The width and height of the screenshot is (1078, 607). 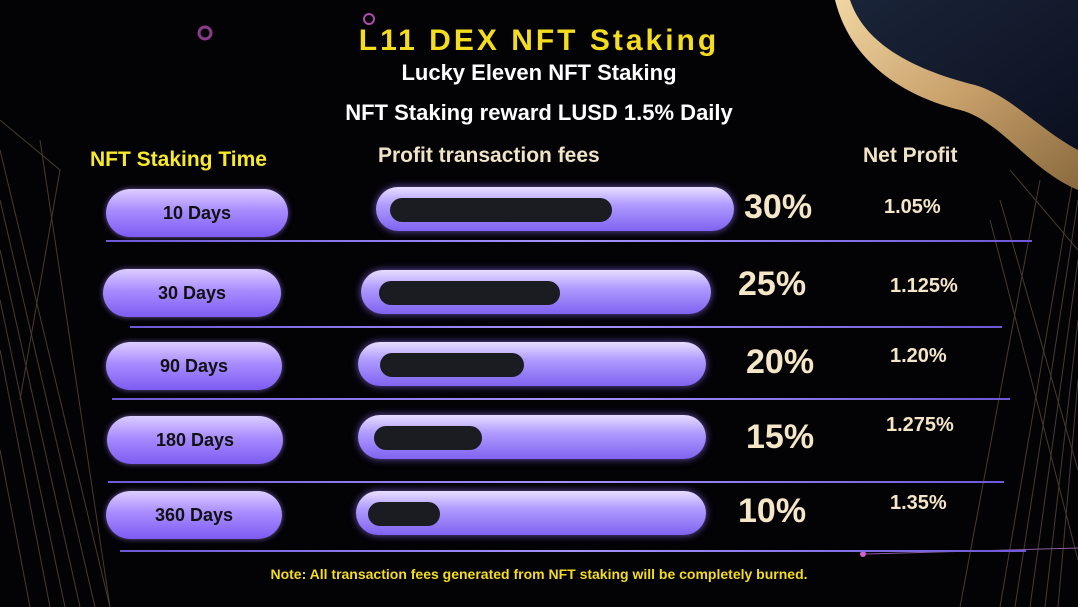 What do you see at coordinates (539, 72) in the screenshot?
I see `page-subtitle: Lucky Eleven NFT Staking` at bounding box center [539, 72].